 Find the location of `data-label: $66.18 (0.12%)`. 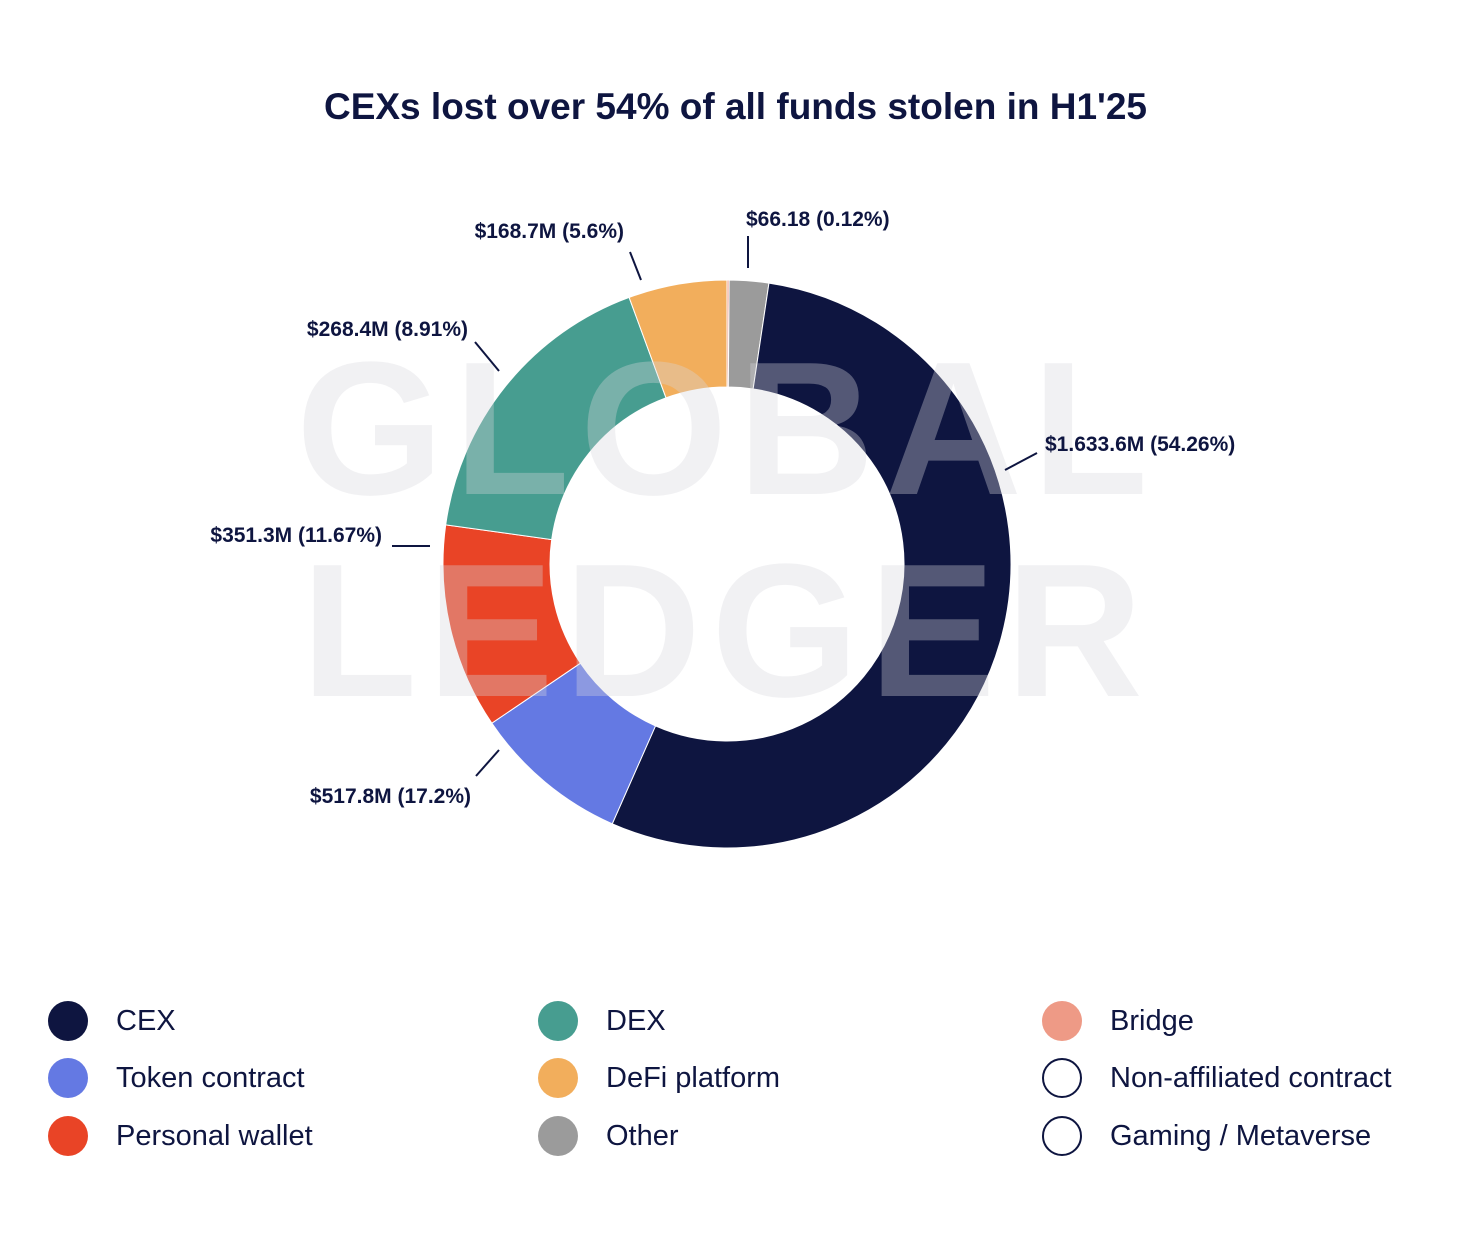

data-label: $66.18 (0.12%) is located at coordinates (818, 219).